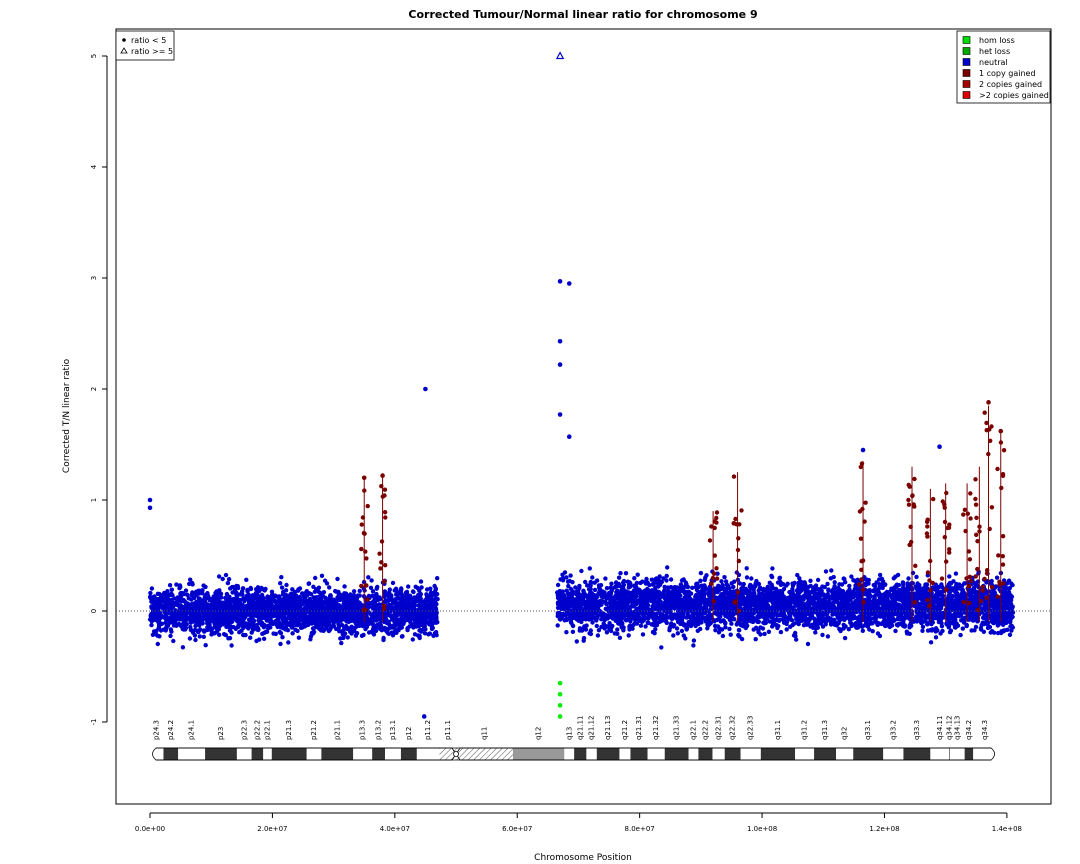  I want to click on points-layer, so click(581, 607).